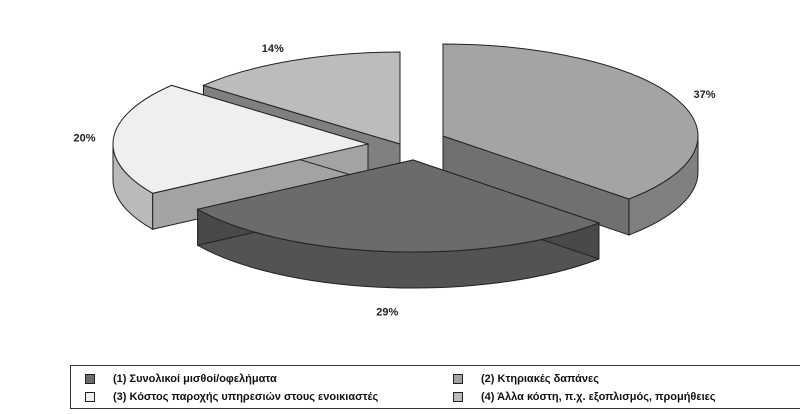  What do you see at coordinates (705, 95) in the screenshot?
I see `slice-percent-label: 37%` at bounding box center [705, 95].